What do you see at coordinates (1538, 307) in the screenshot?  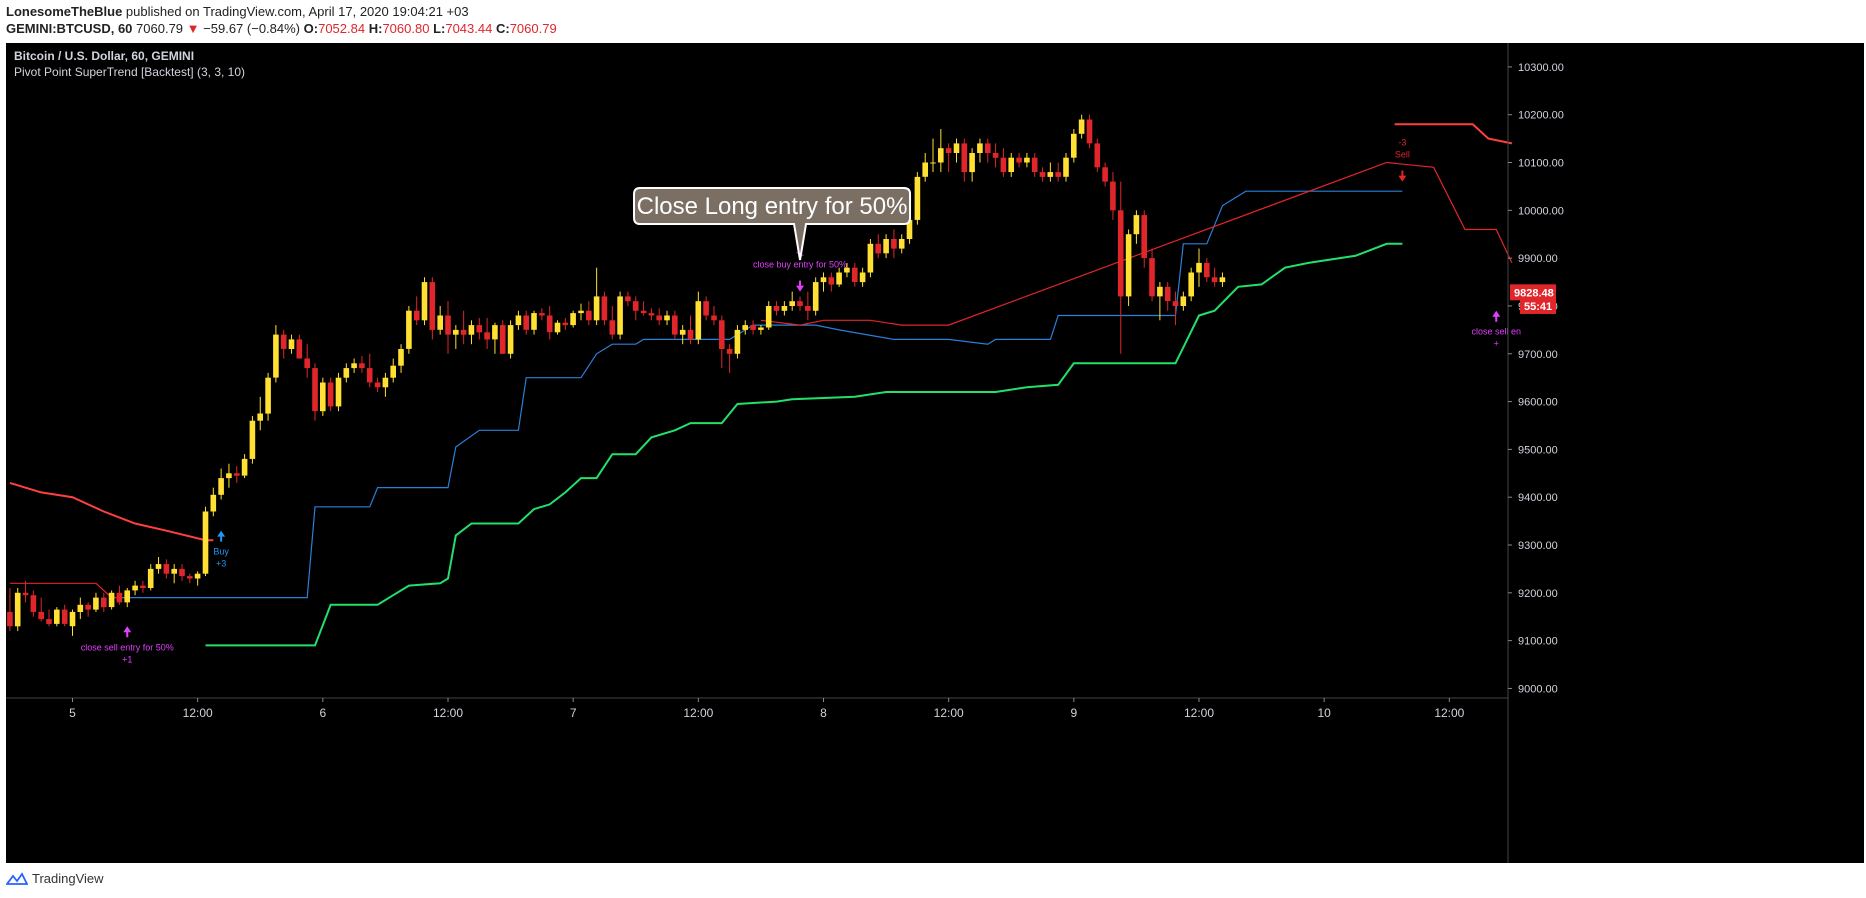 I see `price-tag-label: 55:41` at bounding box center [1538, 307].